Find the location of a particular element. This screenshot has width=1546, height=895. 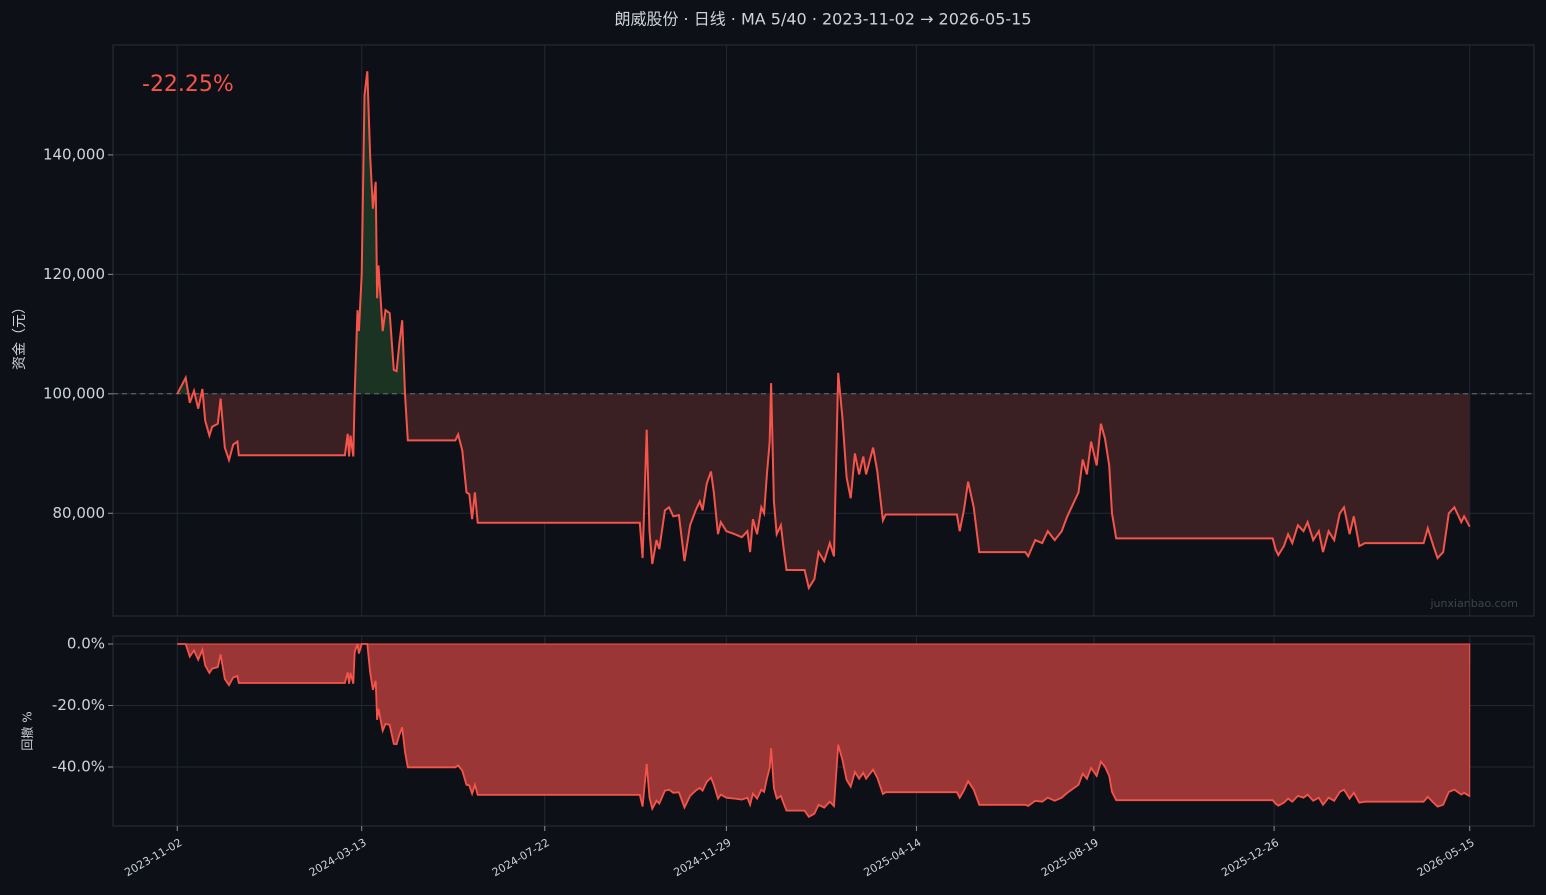

x-tick-label: 2025-04-14 is located at coordinates (893, 857).